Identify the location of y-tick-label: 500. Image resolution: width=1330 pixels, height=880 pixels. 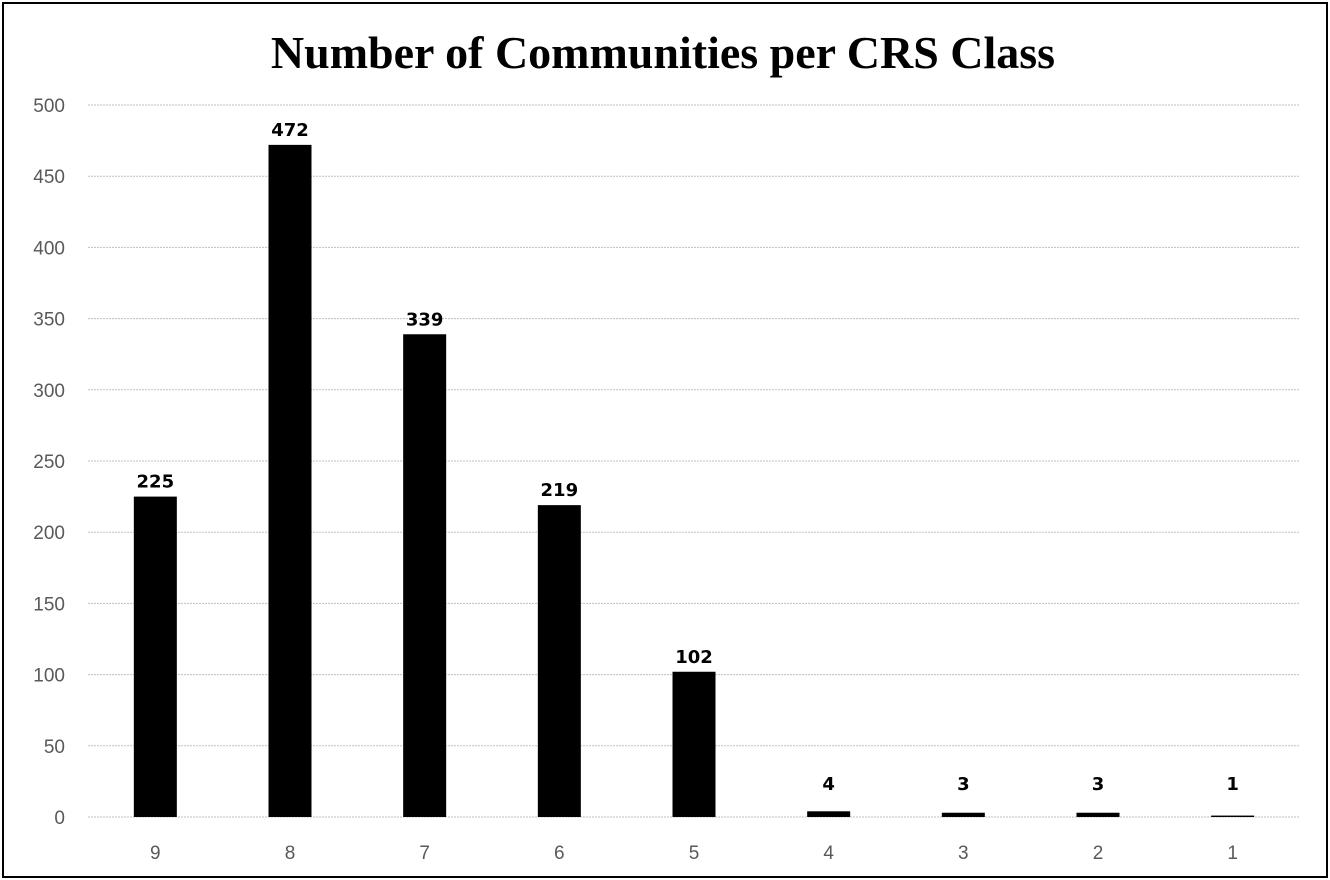
(49, 106).